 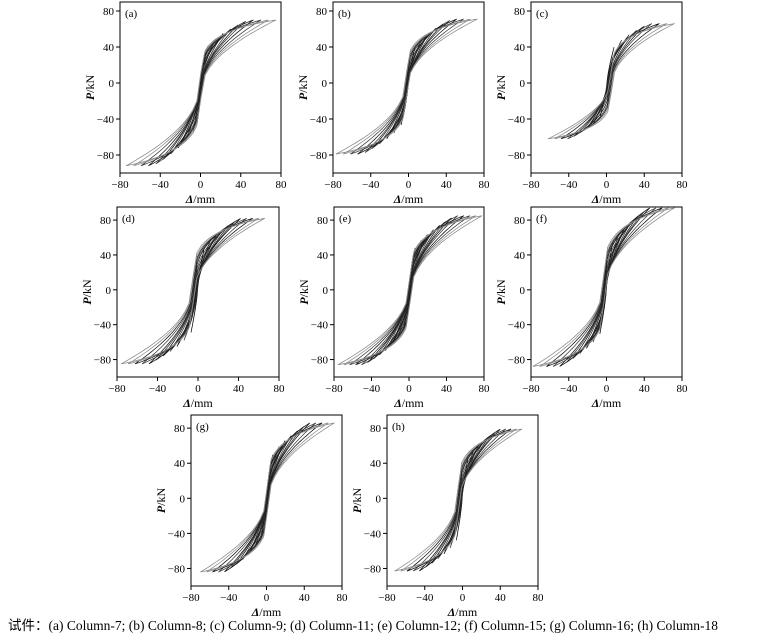 What do you see at coordinates (128, 219) in the screenshot?
I see `panel-label: (d)` at bounding box center [128, 219].